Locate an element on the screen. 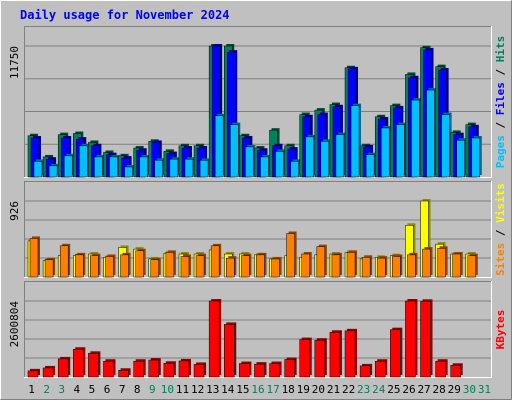 Image resolution: width=512 pixels, height=400 pixels. x-tick-label: 6 is located at coordinates (107, 389).